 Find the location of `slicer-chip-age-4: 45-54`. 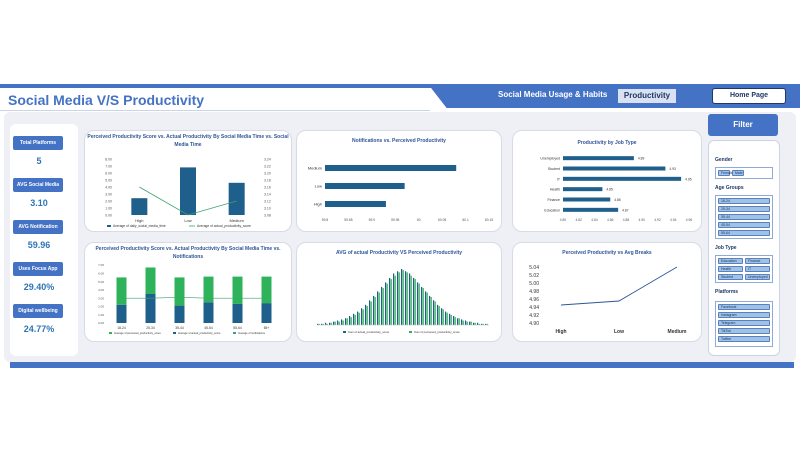

slicer-chip-age-4: 45-54 is located at coordinates (744, 225).